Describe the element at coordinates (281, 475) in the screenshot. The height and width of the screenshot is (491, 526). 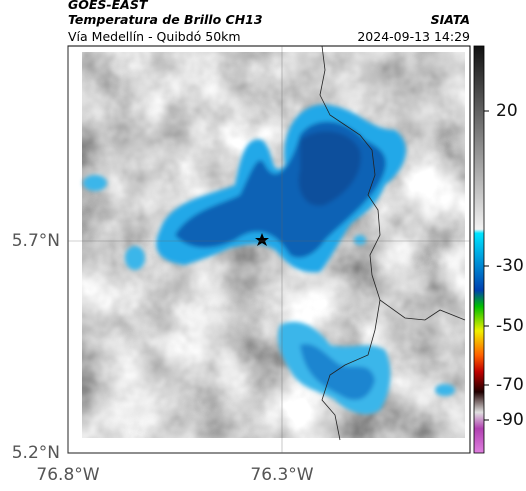
I see `lon-tick-label: 76.3°W` at that location.